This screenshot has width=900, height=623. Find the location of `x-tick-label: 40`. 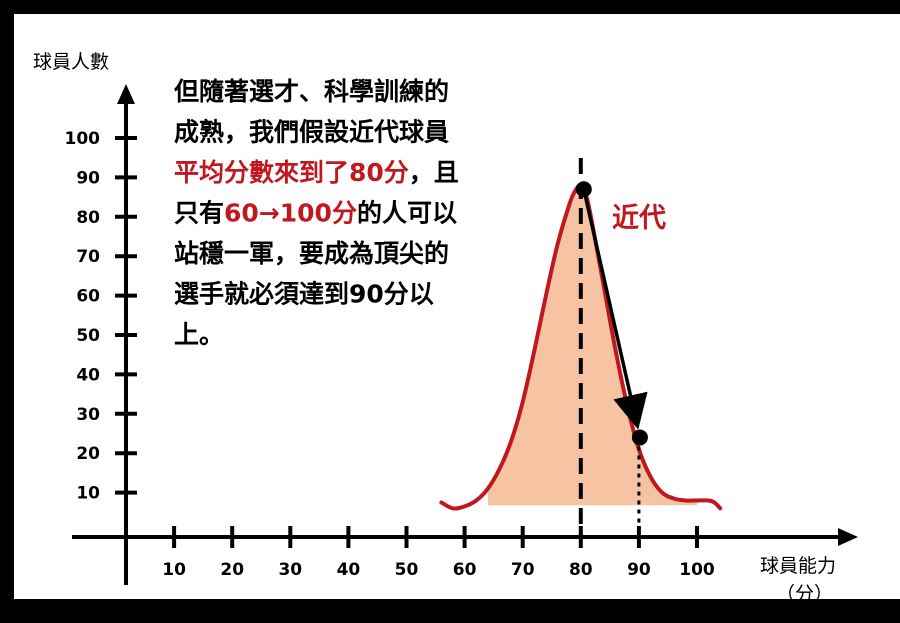

x-tick-label: 40 is located at coordinates (349, 570).